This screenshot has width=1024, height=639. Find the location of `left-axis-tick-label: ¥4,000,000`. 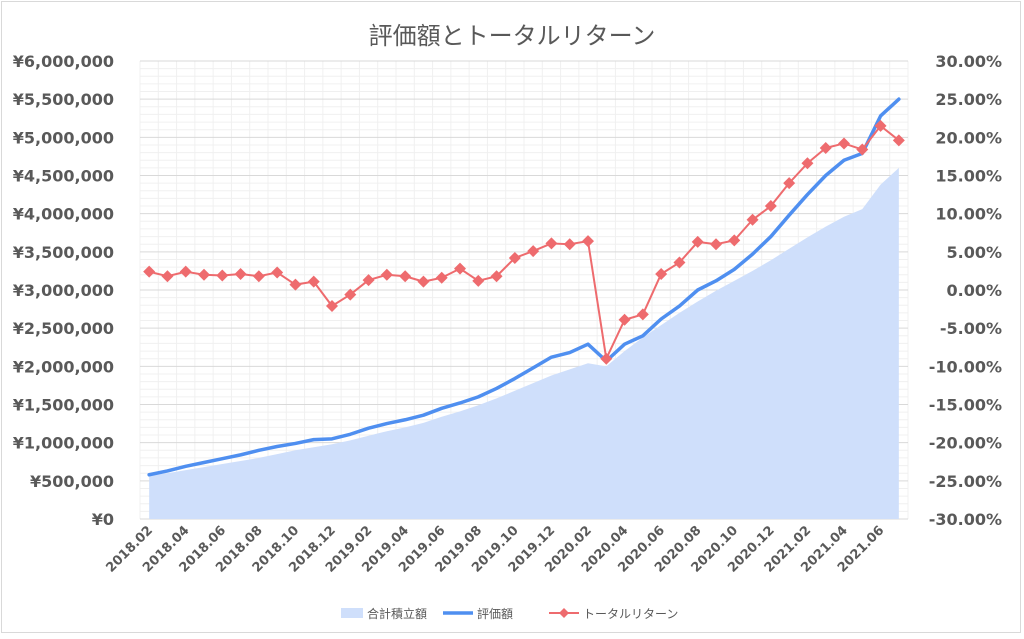

left-axis-tick-label: ¥4,000,000 is located at coordinates (63, 214).